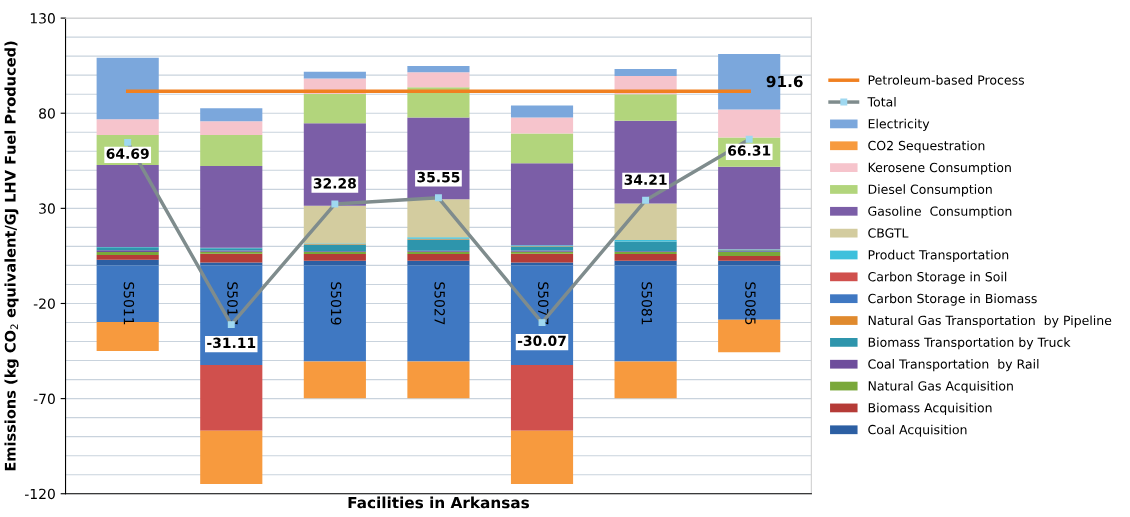 The width and height of the screenshot is (1130, 517). Describe the element at coordinates (127, 153) in the screenshot. I see `data-label: 64.69` at that location.